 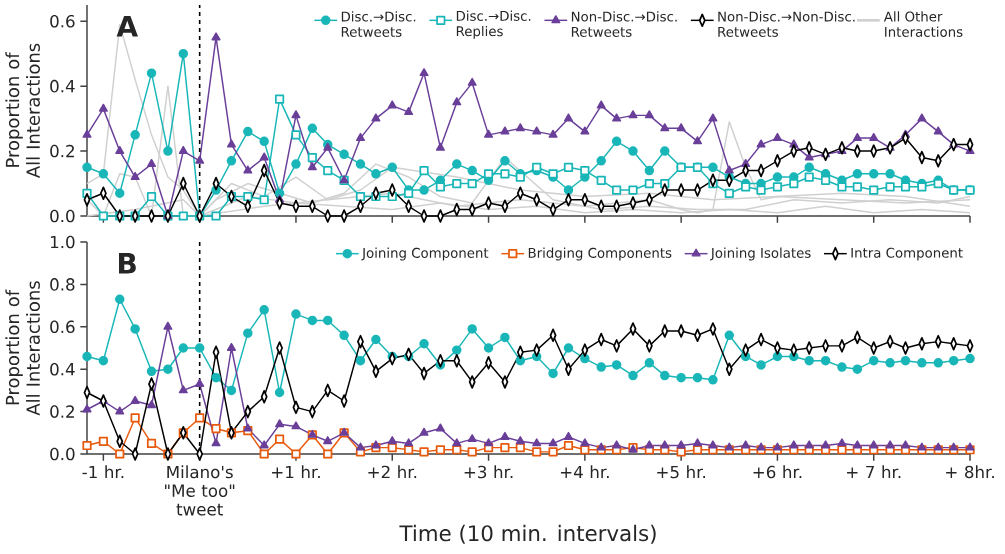 What do you see at coordinates (425, 254) in the screenshot?
I see `legend-label: Joining Component` at bounding box center [425, 254].